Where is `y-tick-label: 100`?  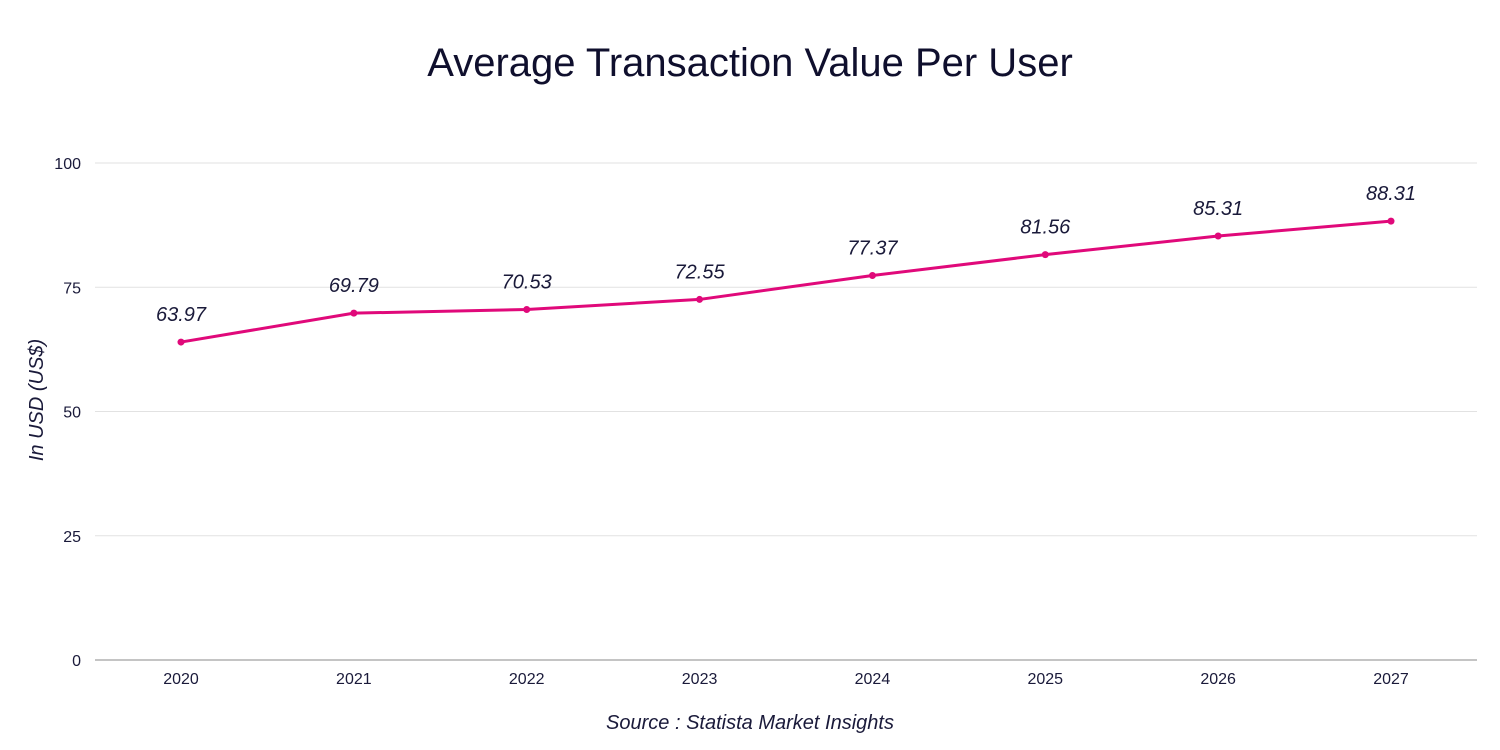
y-tick-label: 100 is located at coordinates (67, 164).